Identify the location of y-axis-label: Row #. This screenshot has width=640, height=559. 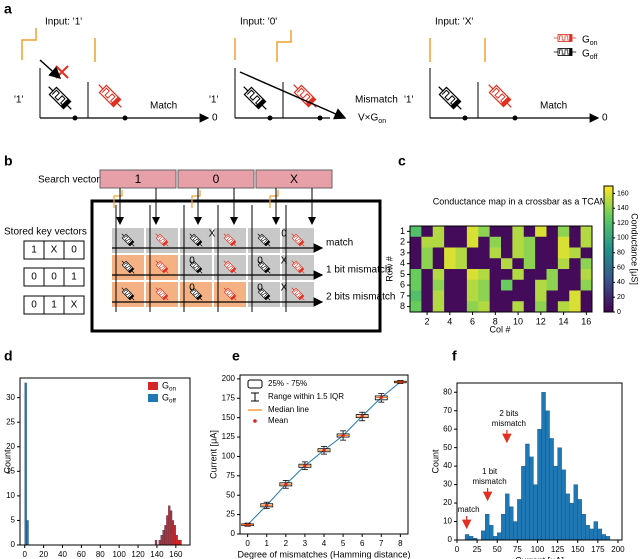
(389, 269).